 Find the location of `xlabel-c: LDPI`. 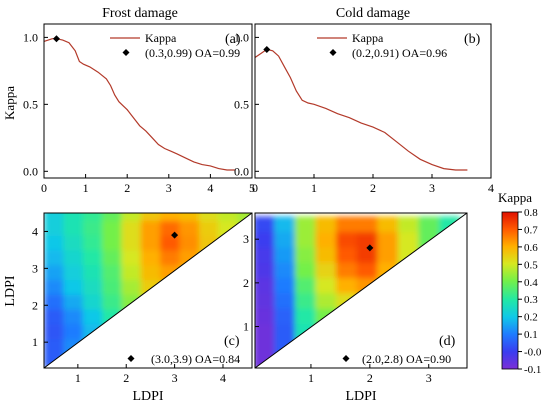

xlabel-c: LDPI is located at coordinates (147, 396).